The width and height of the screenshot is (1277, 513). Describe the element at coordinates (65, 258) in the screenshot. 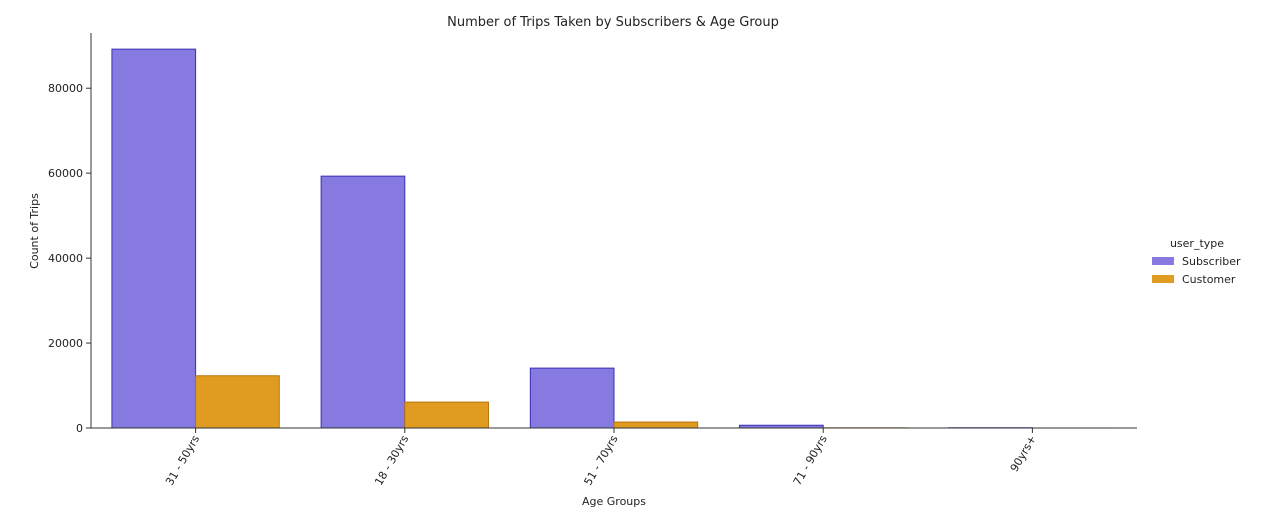

I see `y-tick-label: 40000` at that location.